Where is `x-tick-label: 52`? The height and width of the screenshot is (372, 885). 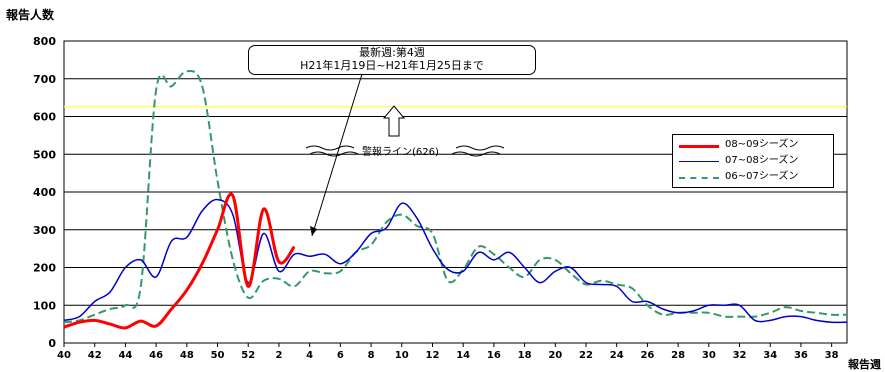
x-tick-label: 52 is located at coordinates (248, 355).